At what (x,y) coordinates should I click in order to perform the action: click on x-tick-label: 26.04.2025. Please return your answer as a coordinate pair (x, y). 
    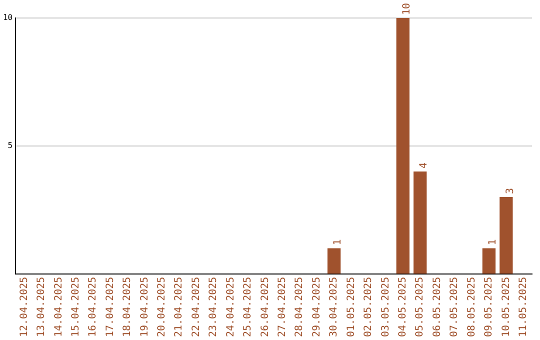
    Looking at the image, I should click on (265, 307).